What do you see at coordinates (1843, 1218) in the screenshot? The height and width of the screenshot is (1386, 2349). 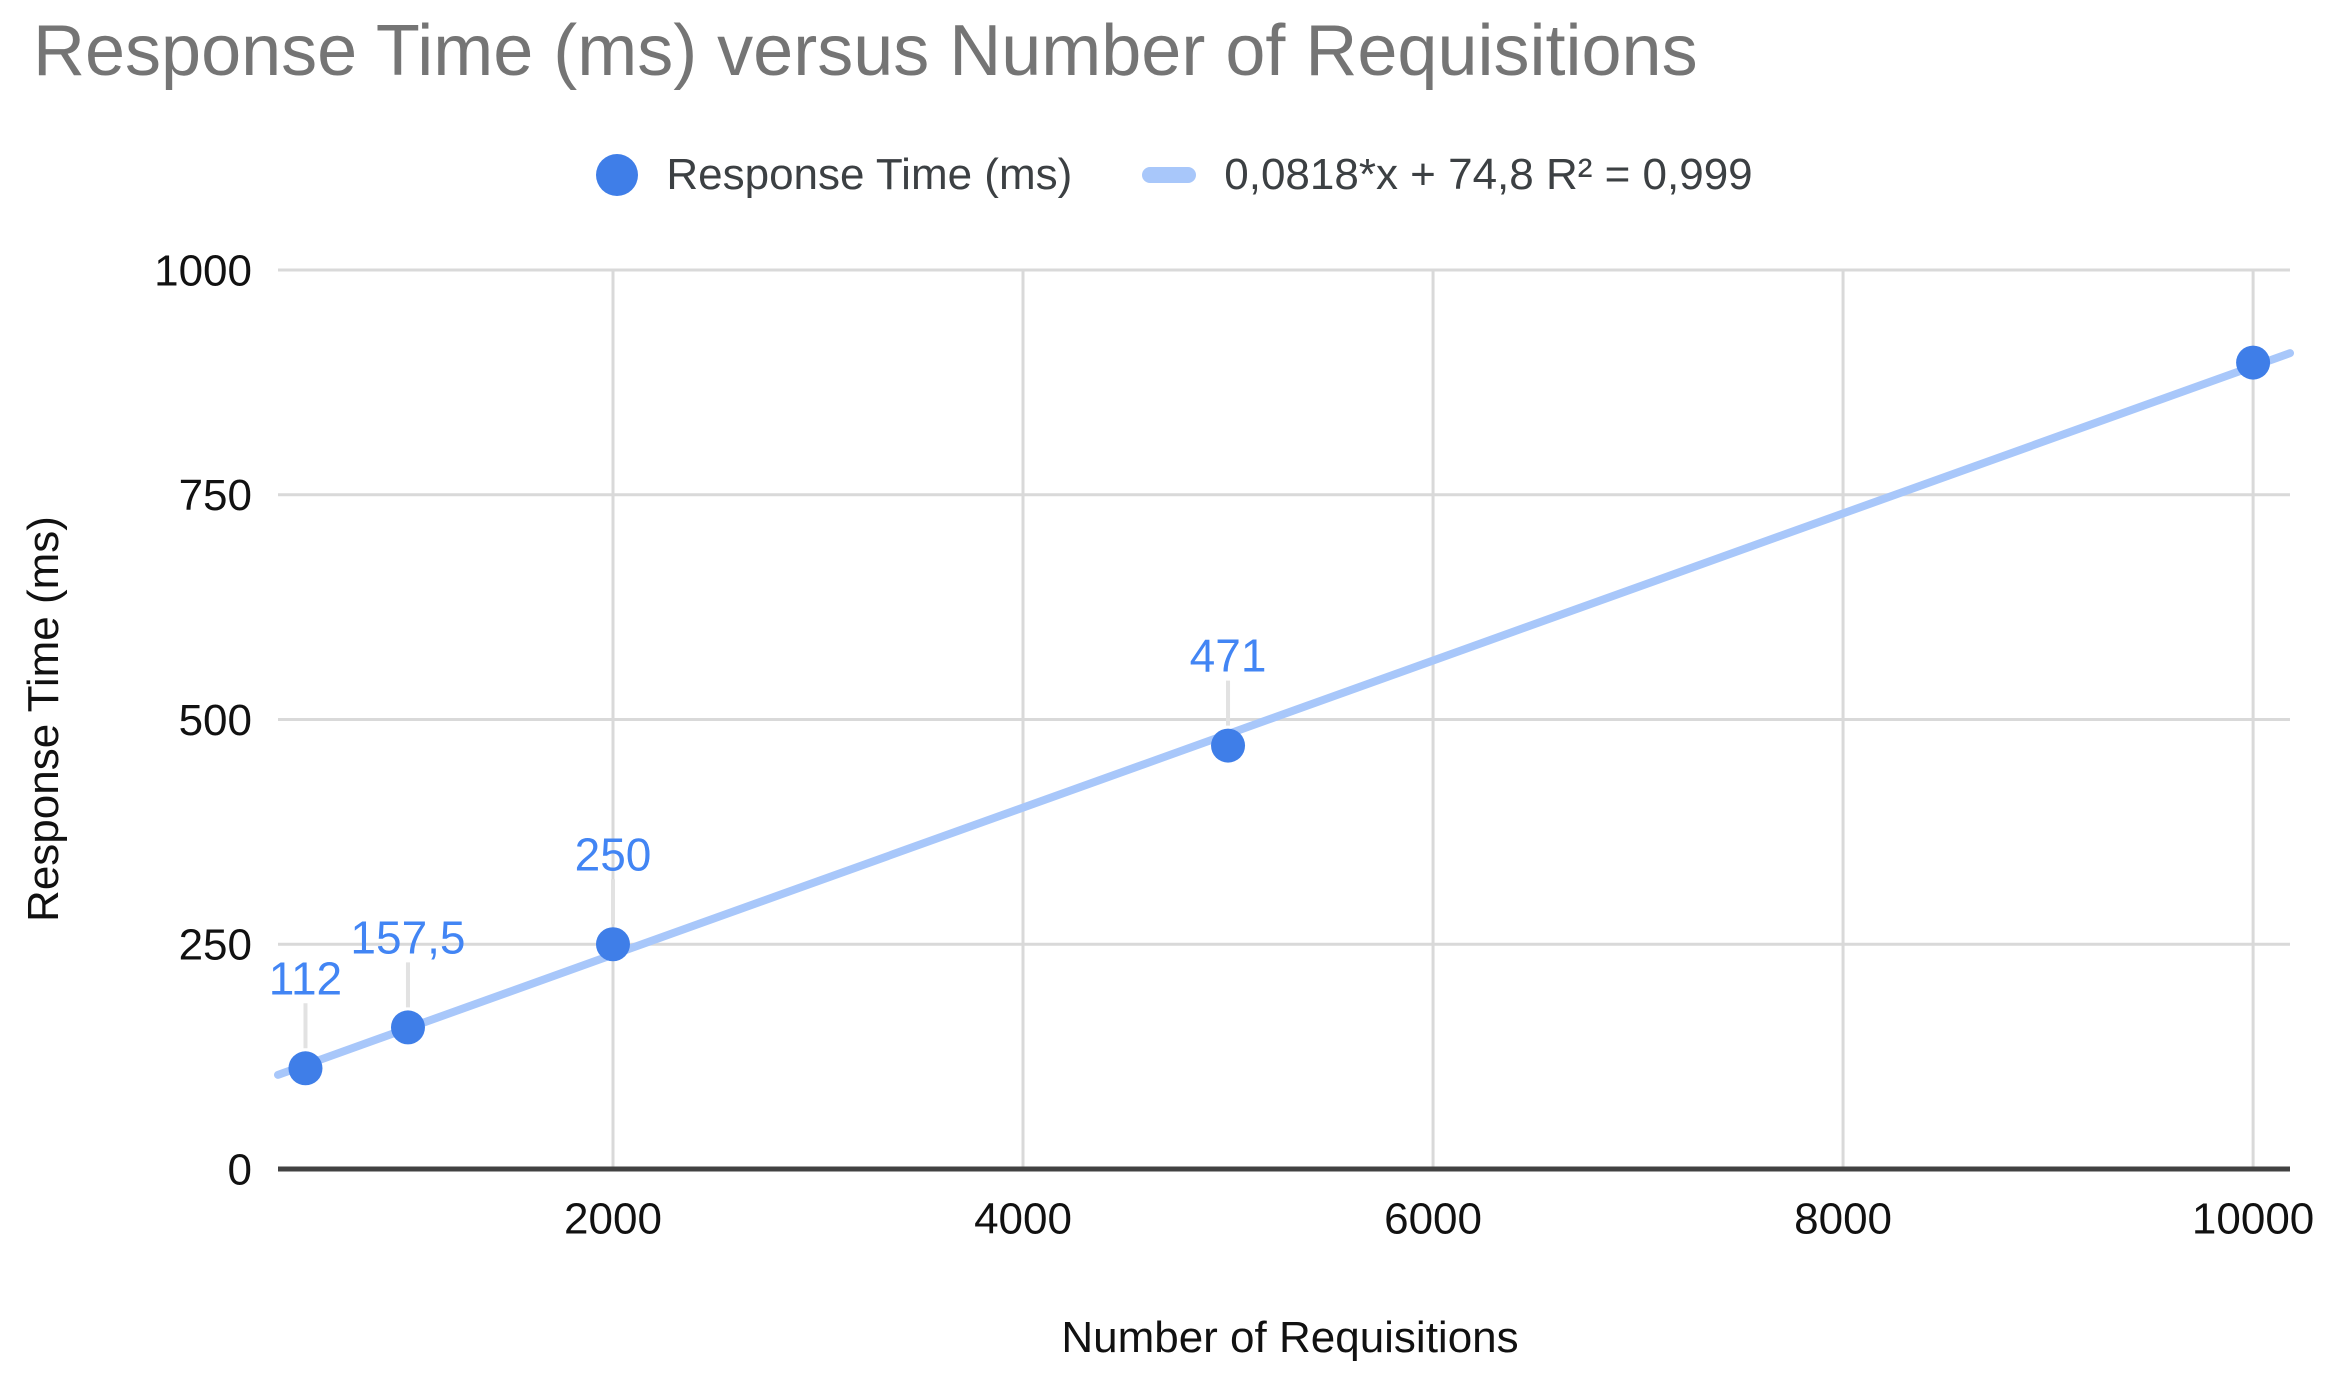 I see `x-tick-label: 8000` at bounding box center [1843, 1218].